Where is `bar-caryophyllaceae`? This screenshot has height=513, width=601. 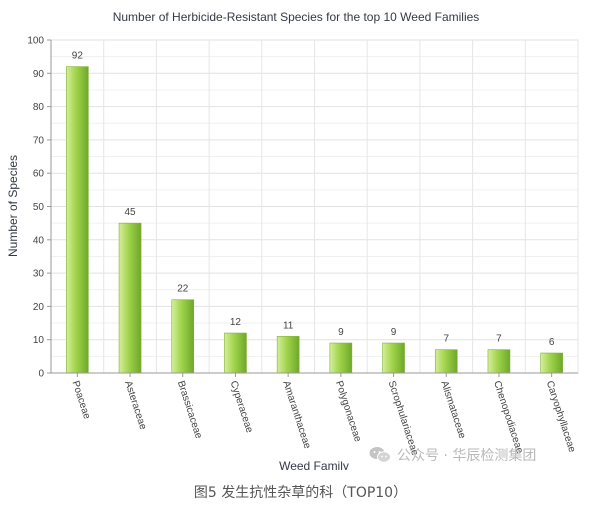
bar-caryophyllaceae is located at coordinates (551, 363).